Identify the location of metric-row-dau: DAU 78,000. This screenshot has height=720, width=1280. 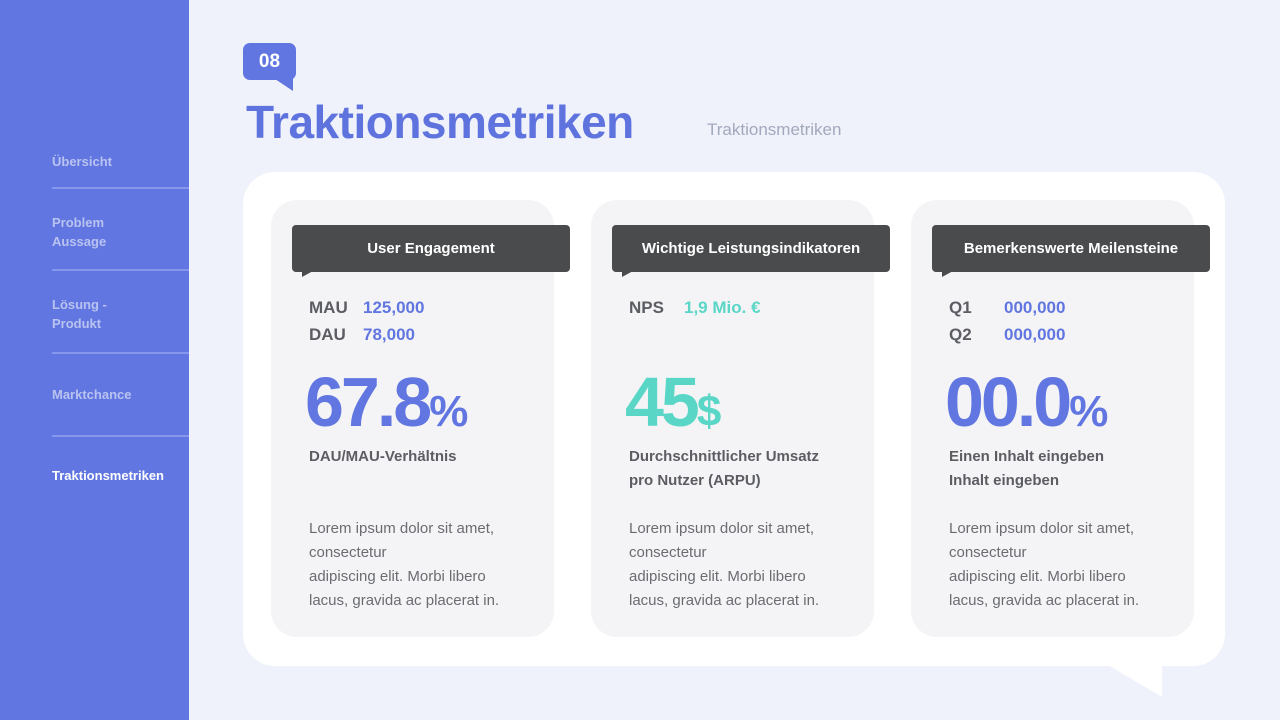
(362, 335).